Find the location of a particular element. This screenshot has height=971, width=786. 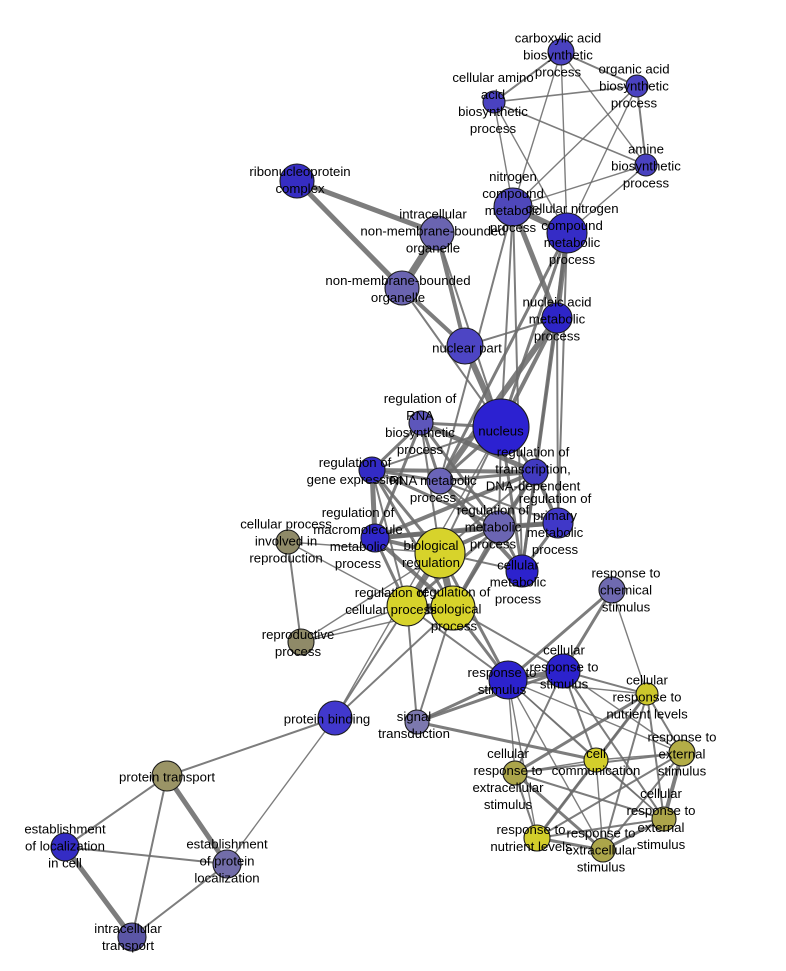

node-respStim is located at coordinates (508, 680).